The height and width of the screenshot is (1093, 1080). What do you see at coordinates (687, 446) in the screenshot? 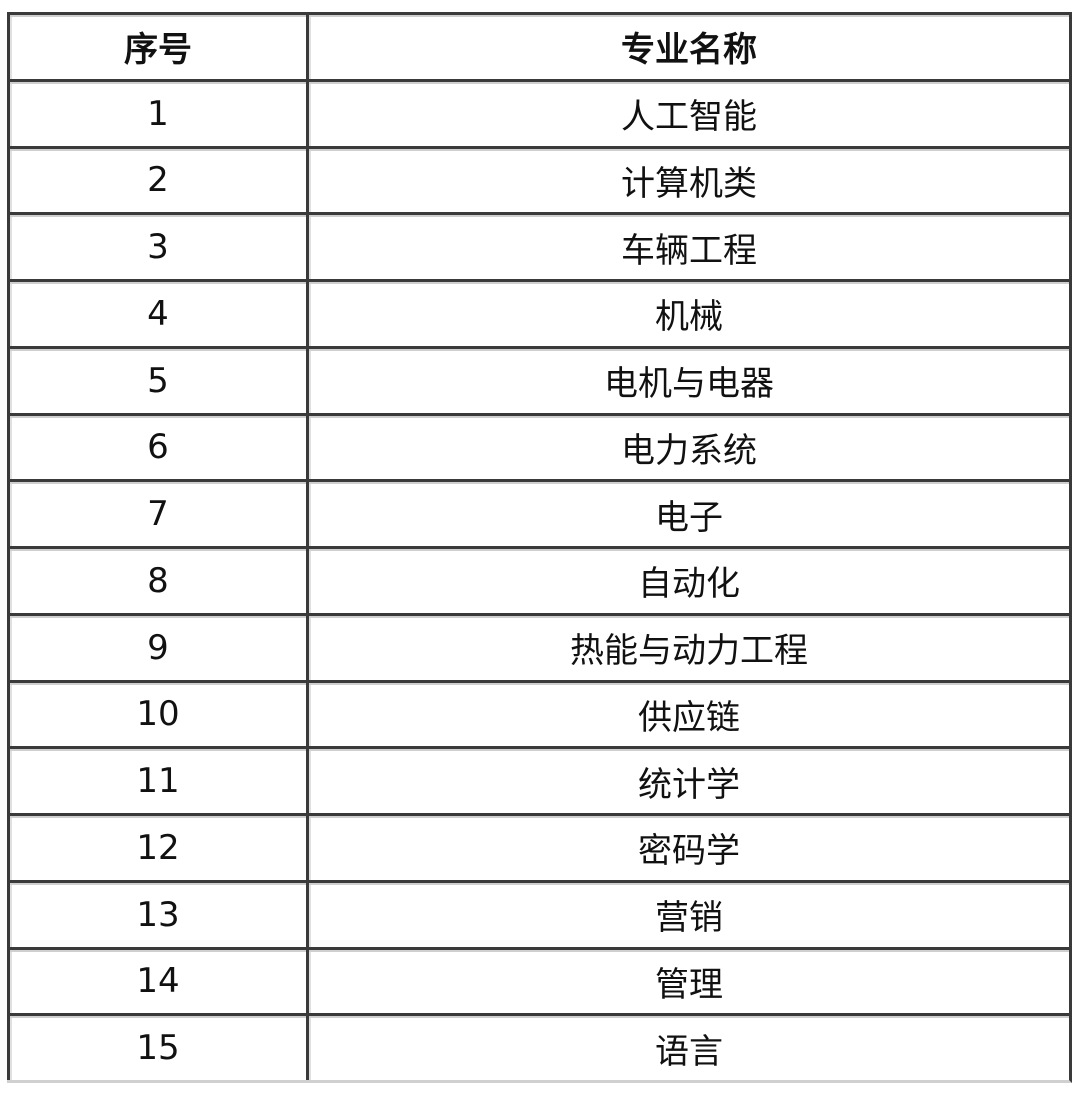
I see `major-name-cell: 电力系统` at bounding box center [687, 446].